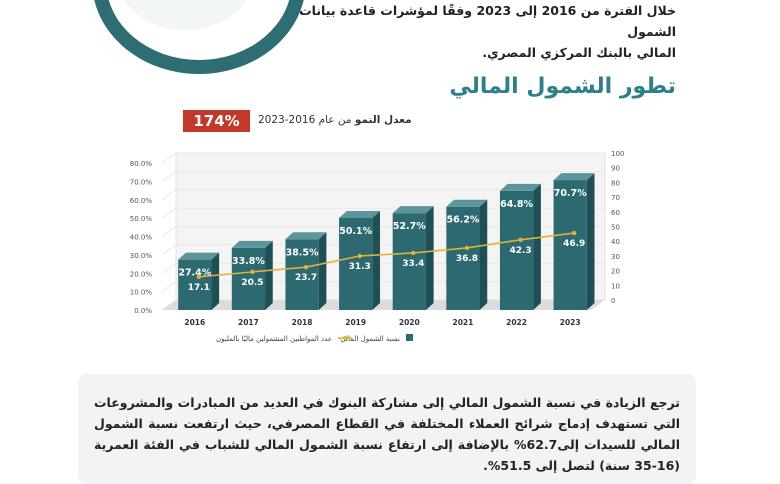 The image size is (780, 484). I want to click on growth-rate-caption: معدل النمو من عام 2016-2023, so click(335, 120).